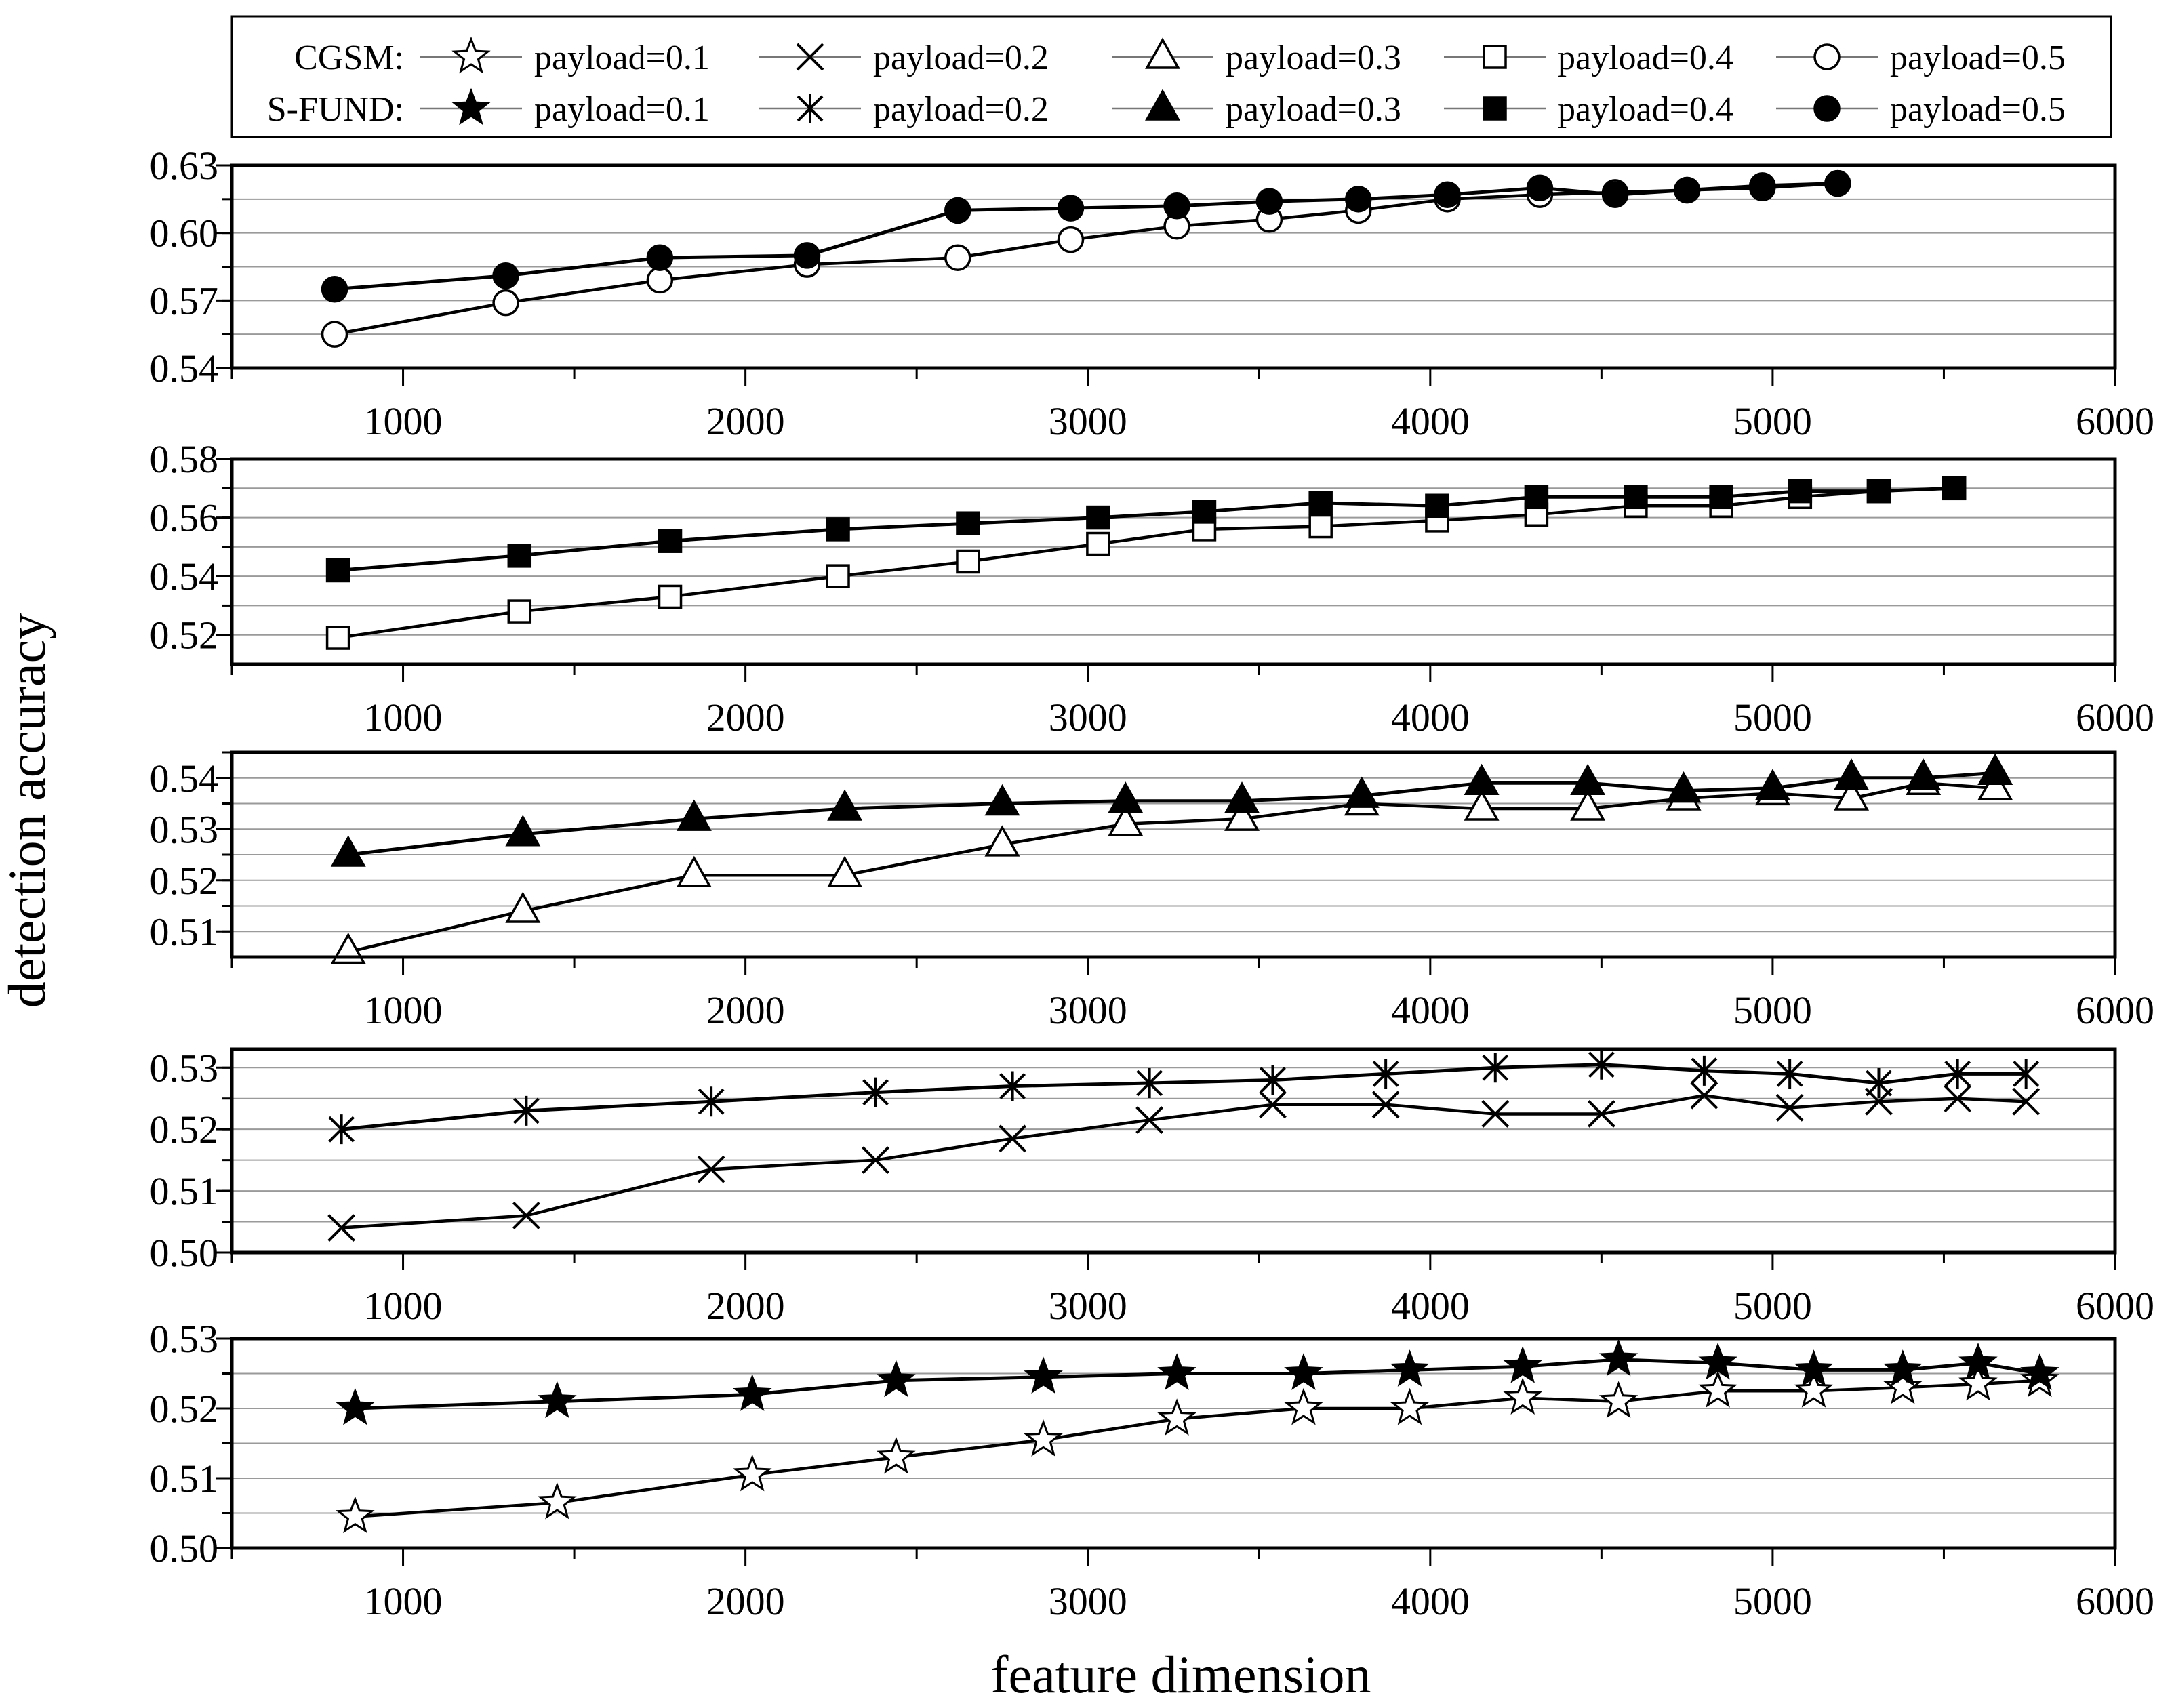 This screenshot has height=1708, width=2172. What do you see at coordinates (28, 811) in the screenshot?
I see `y-axis-title: detection accuracy` at bounding box center [28, 811].